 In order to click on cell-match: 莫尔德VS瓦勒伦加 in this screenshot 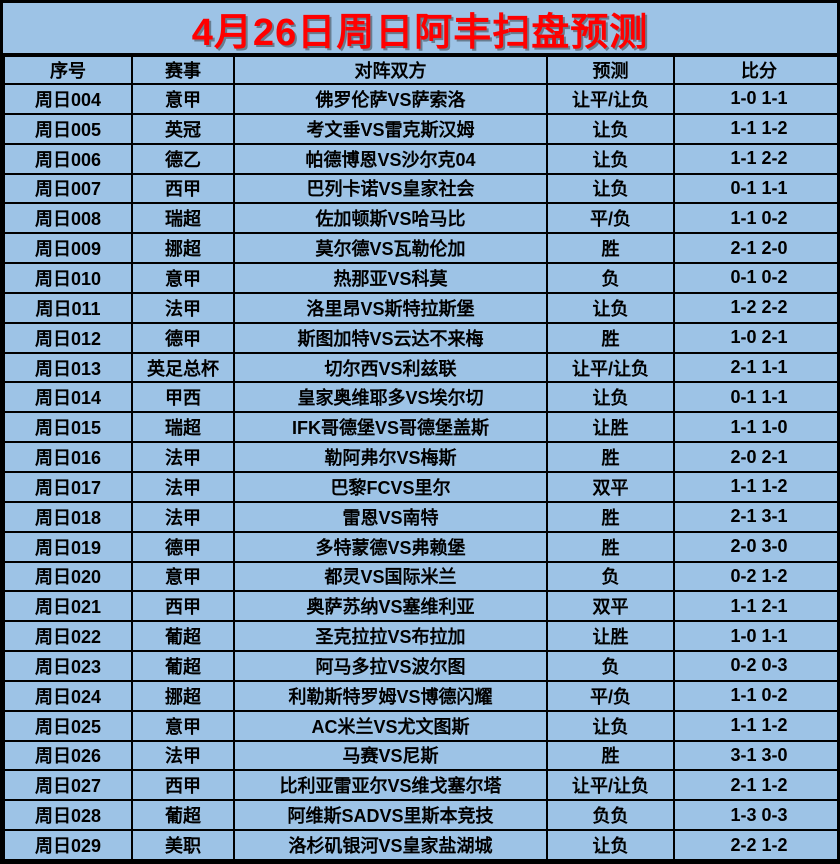, I will do `click(390, 248)`.